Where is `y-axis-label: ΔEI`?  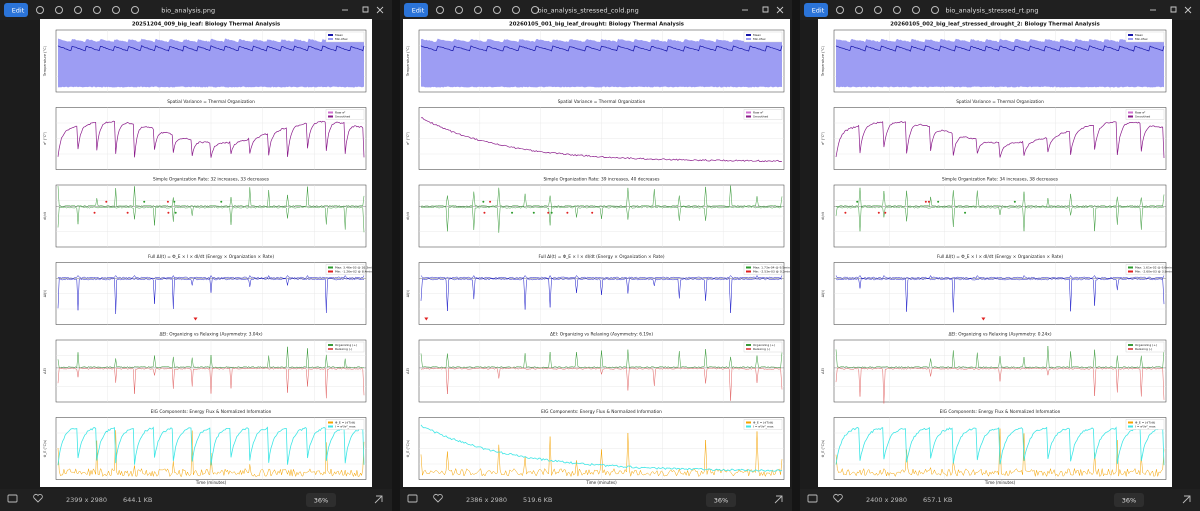
y-axis-label: ΔEI is located at coordinates (823, 371).